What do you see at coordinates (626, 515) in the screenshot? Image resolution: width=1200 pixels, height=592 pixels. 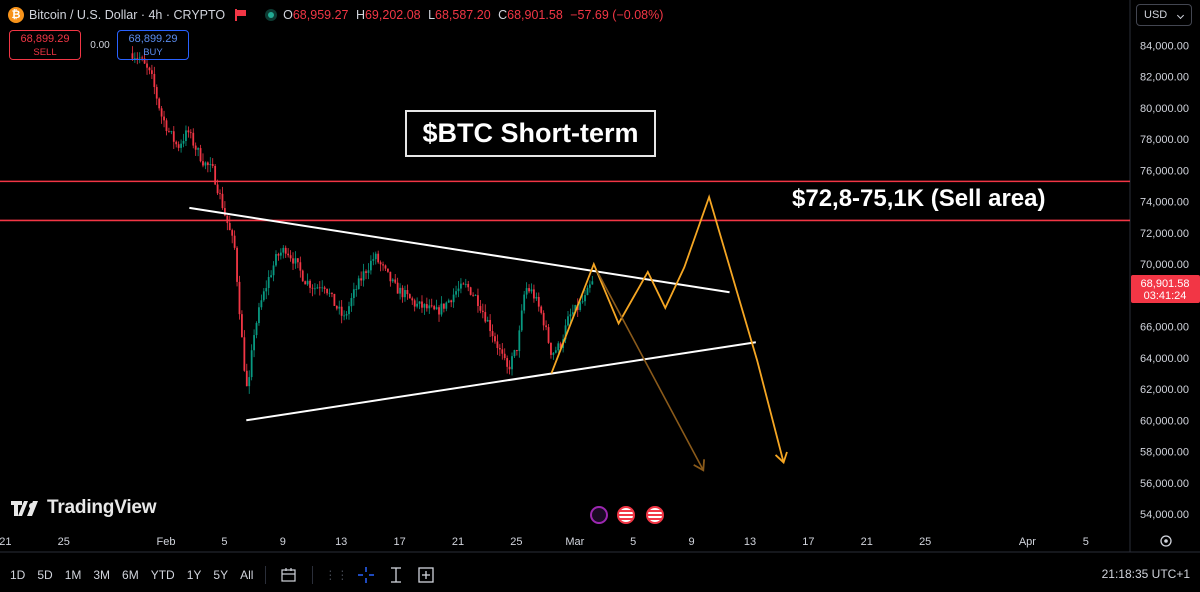 I see `us-flag-event-icon` at bounding box center [626, 515].